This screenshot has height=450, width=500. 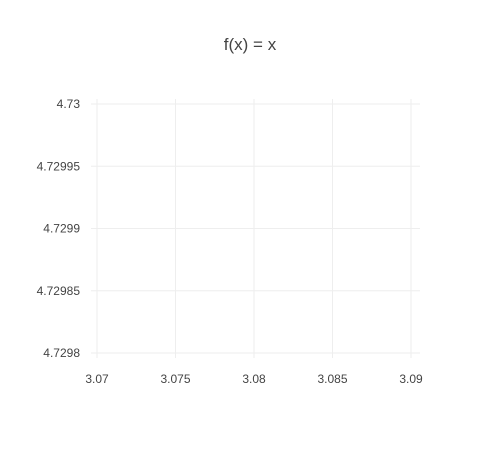 I want to click on x-tick-label: 3.085, so click(x=332, y=379).